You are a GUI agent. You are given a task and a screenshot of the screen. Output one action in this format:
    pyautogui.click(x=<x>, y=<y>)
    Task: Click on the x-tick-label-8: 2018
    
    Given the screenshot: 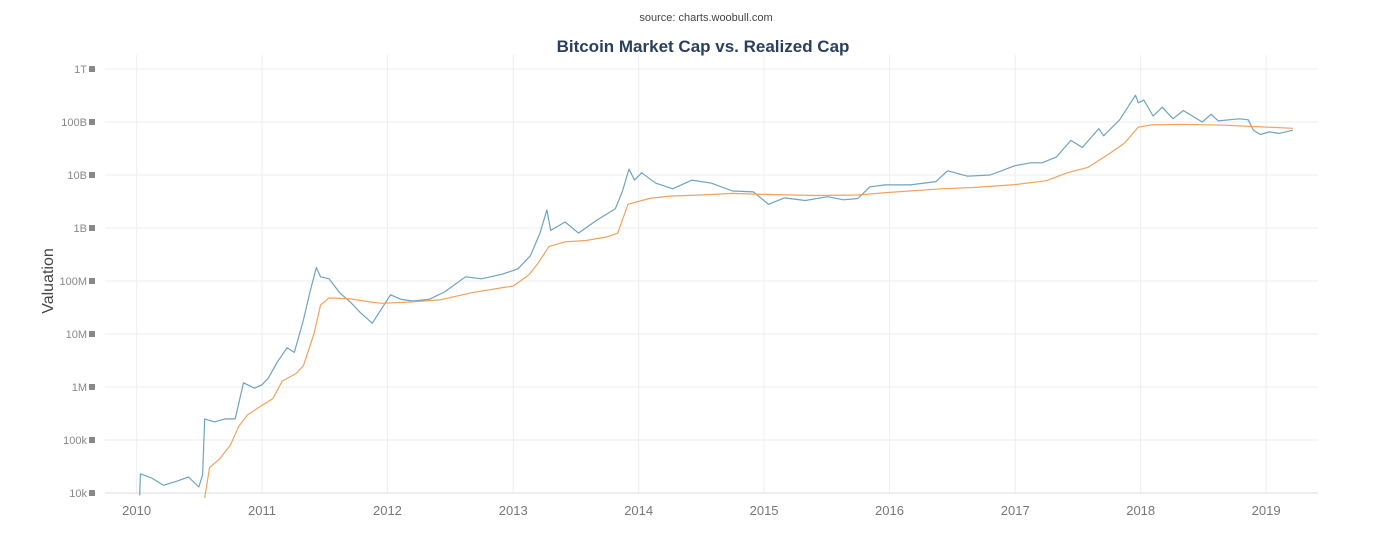 What is the action you would take?
    pyautogui.click(x=1140, y=510)
    